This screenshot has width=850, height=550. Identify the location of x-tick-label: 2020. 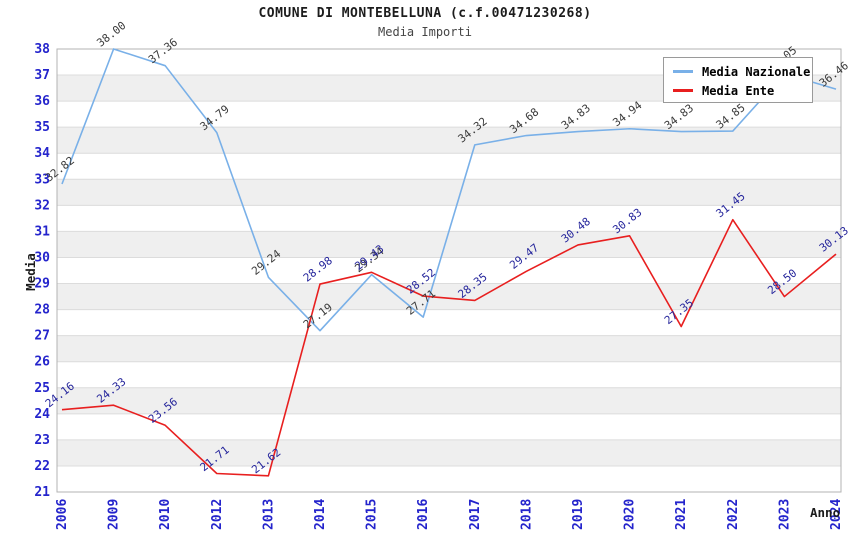
(630, 514).